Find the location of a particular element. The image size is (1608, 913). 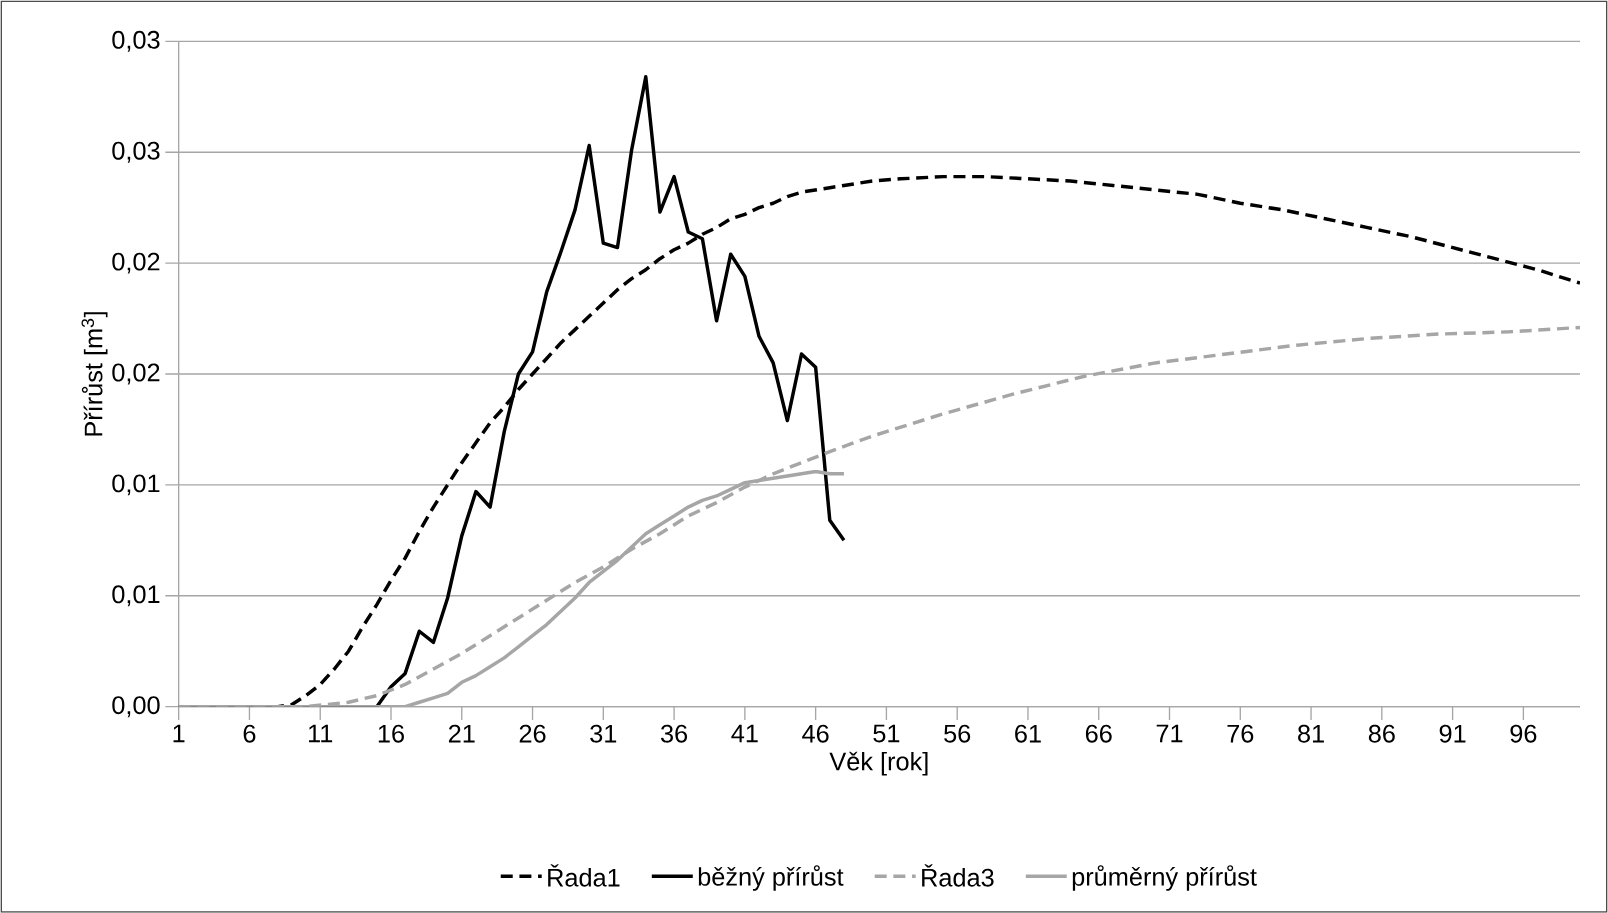

x-tick-label: 86 is located at coordinates (1381, 733).